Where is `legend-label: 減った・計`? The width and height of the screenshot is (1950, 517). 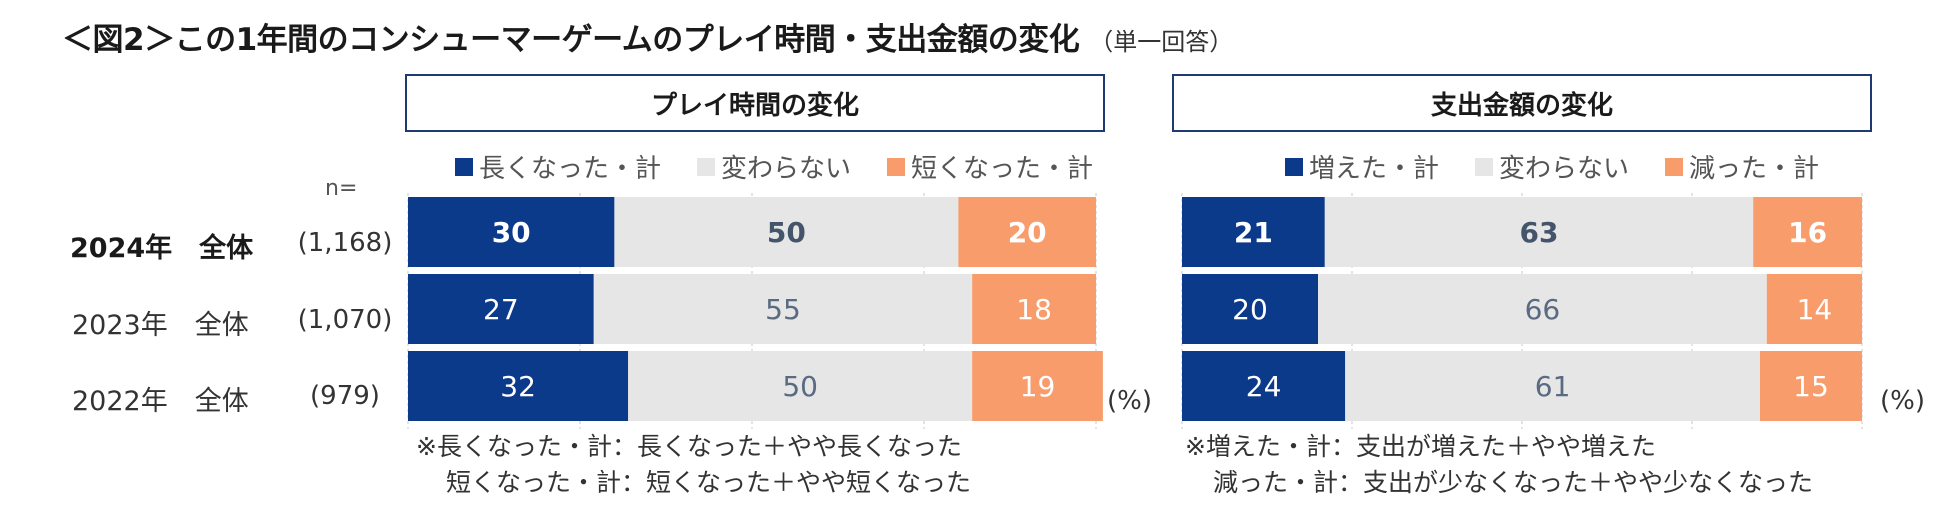
legend-label: 減った・計 is located at coordinates (1754, 169).